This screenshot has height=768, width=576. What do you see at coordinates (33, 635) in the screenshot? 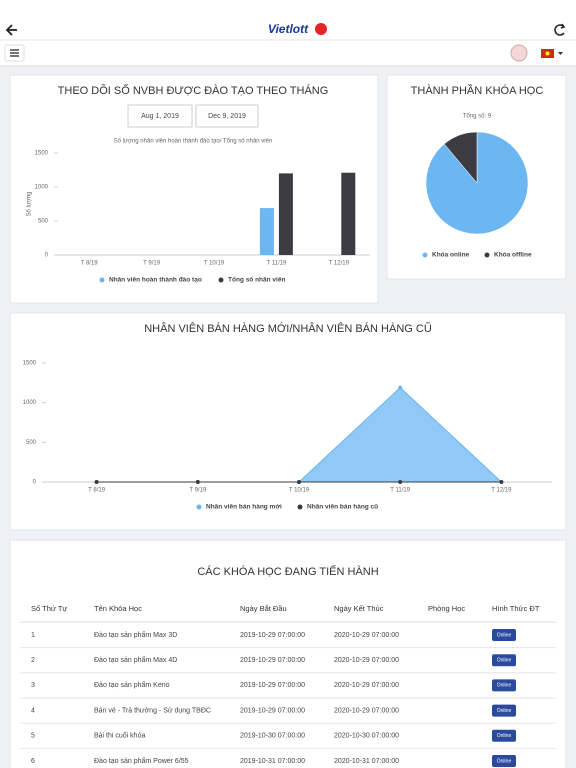
I see `table-cell: 1` at bounding box center [33, 635].